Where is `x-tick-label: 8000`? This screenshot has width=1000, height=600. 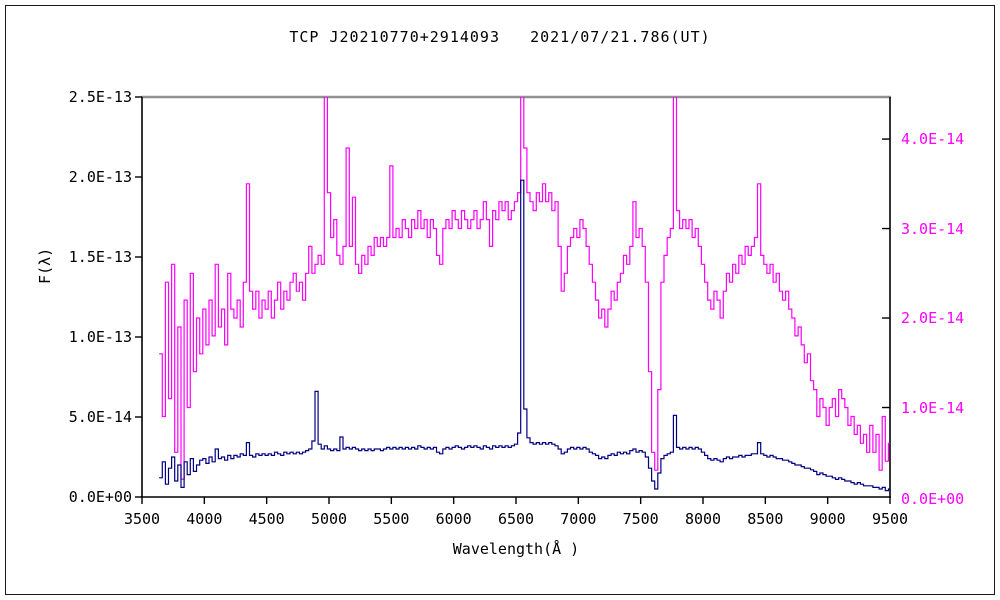 x-tick-label: 8000 is located at coordinates (703, 519).